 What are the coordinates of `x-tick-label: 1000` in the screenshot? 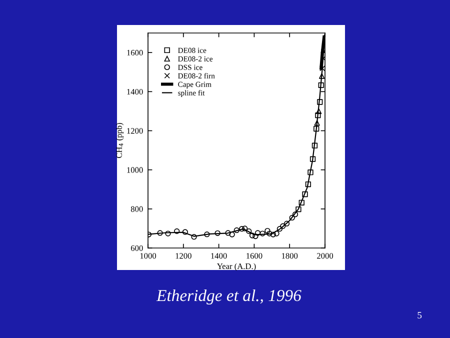 It's located at (148, 256).